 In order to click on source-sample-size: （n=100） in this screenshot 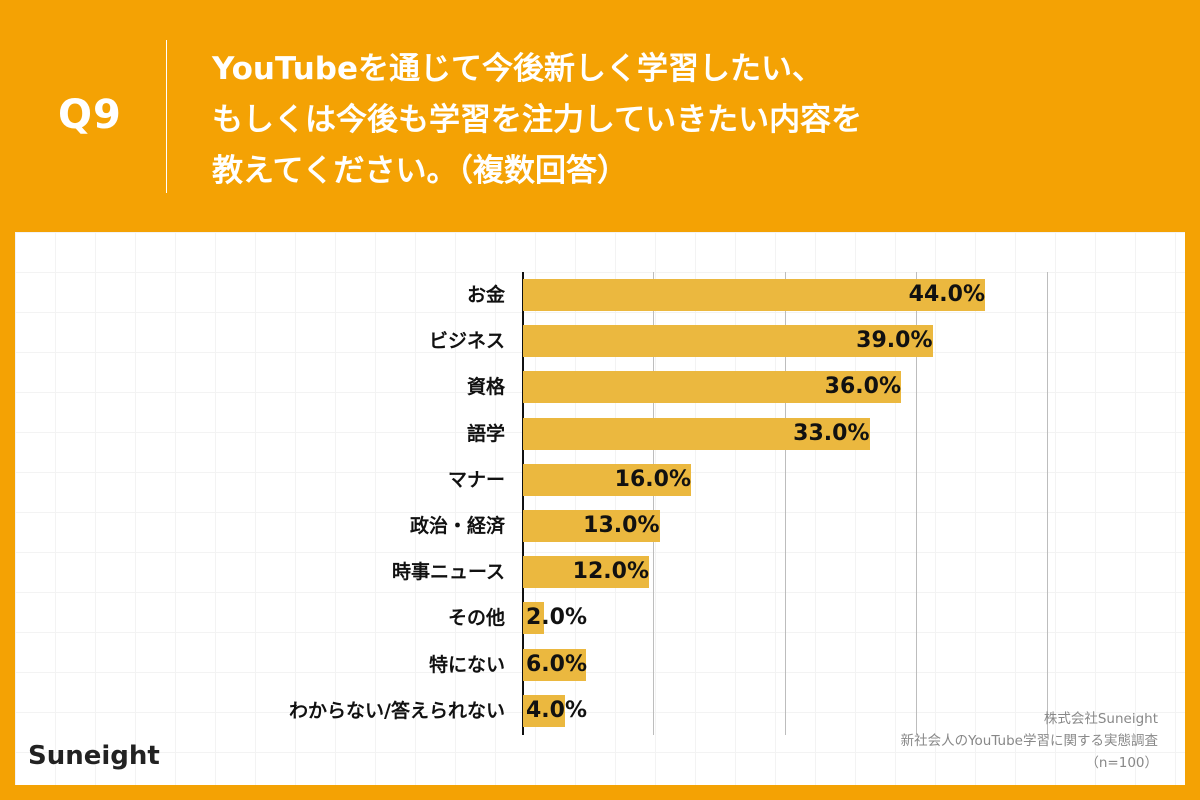, I will do `click(1121, 763)`.